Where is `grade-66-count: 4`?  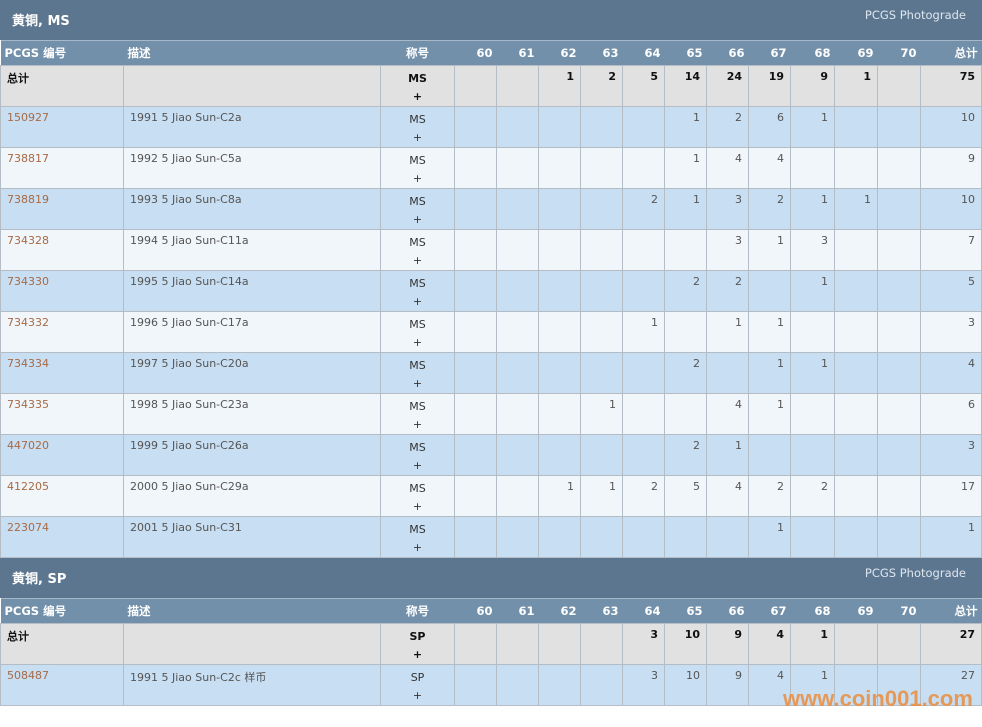 grade-66-count: 4 is located at coordinates (727, 168).